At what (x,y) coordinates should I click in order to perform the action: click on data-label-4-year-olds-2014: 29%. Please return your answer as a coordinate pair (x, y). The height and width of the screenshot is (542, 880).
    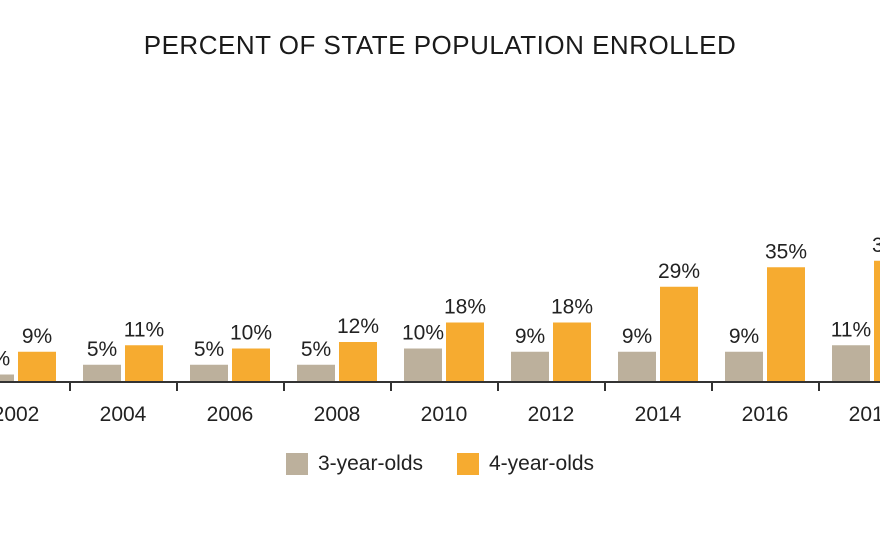
    Looking at the image, I should click on (679, 271).